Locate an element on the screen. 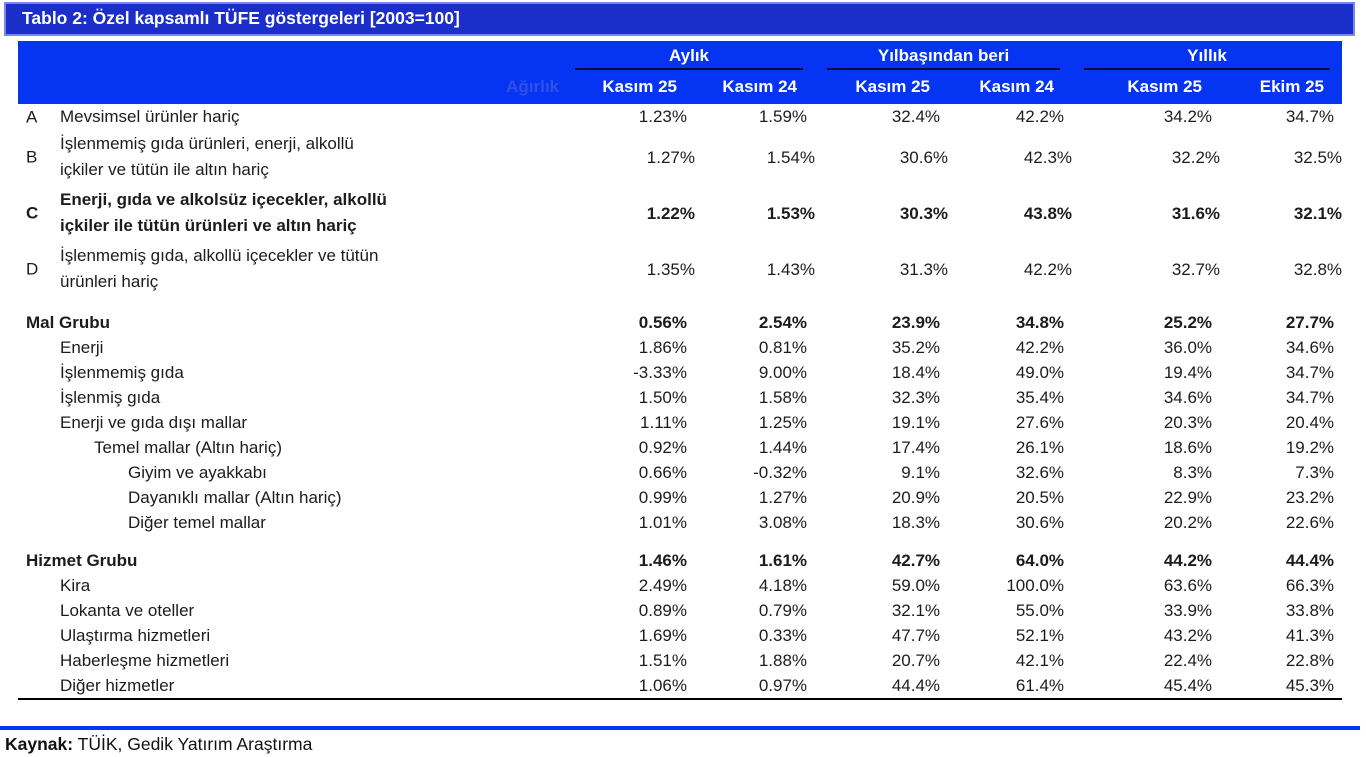 This screenshot has width=1366, height=757. cell-aylik-kasim25: 1.06% is located at coordinates (629, 686).